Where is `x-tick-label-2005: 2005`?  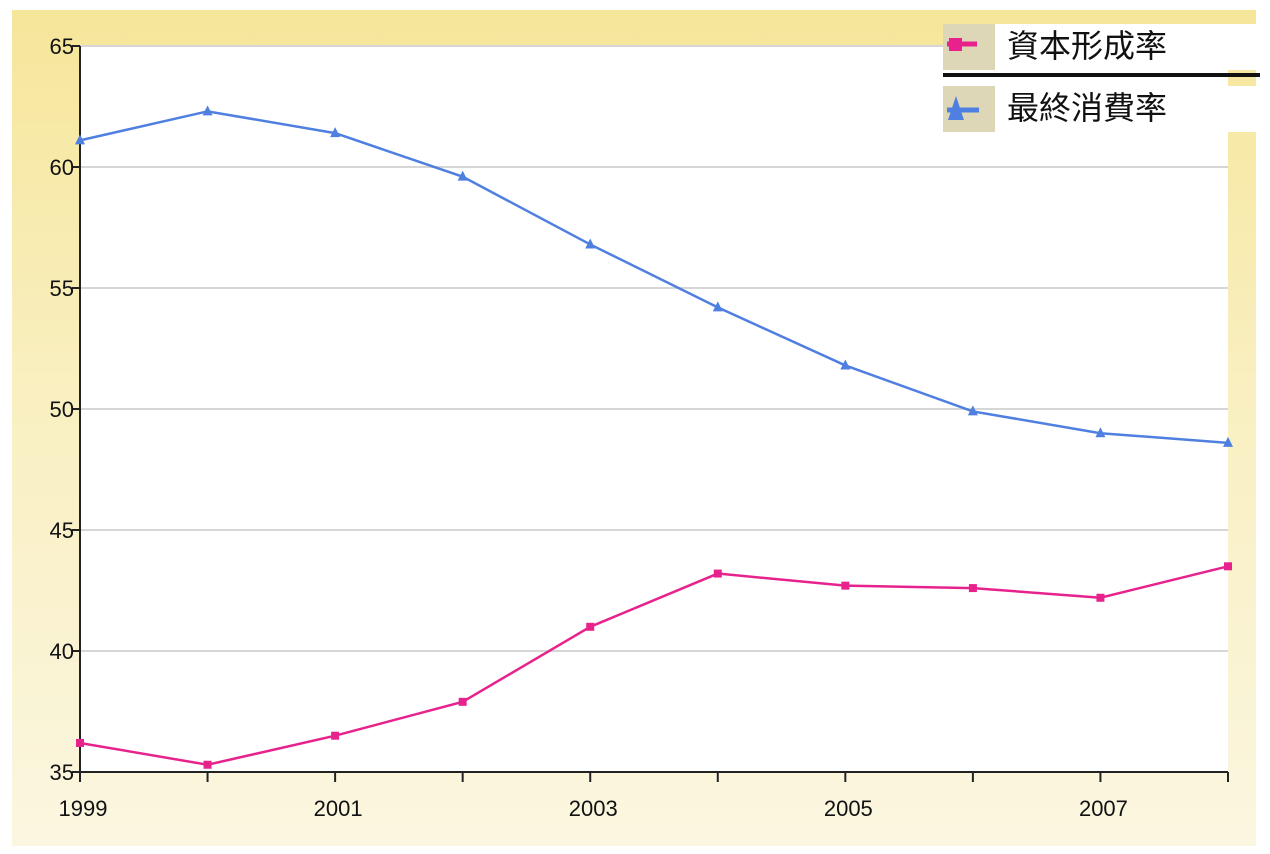
x-tick-label-2005: 2005 is located at coordinates (848, 808).